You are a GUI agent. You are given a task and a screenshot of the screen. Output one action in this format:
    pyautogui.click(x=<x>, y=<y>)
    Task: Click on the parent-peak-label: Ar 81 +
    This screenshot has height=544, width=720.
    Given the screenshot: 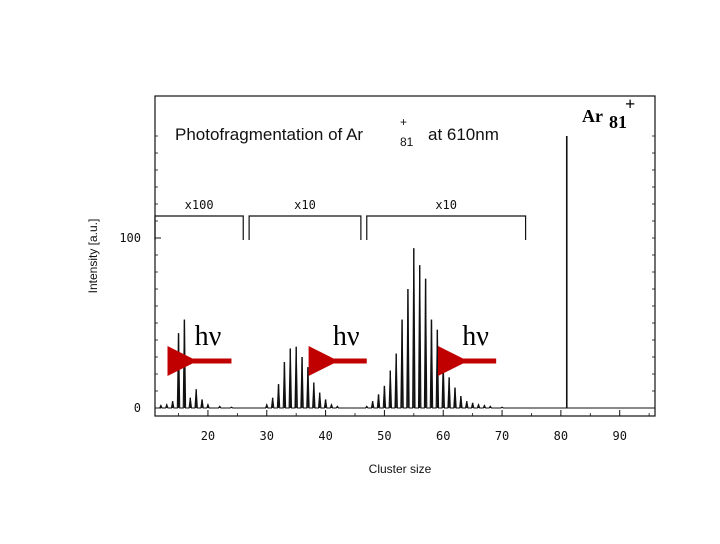 What is the action you would take?
    pyautogui.click(x=608, y=113)
    